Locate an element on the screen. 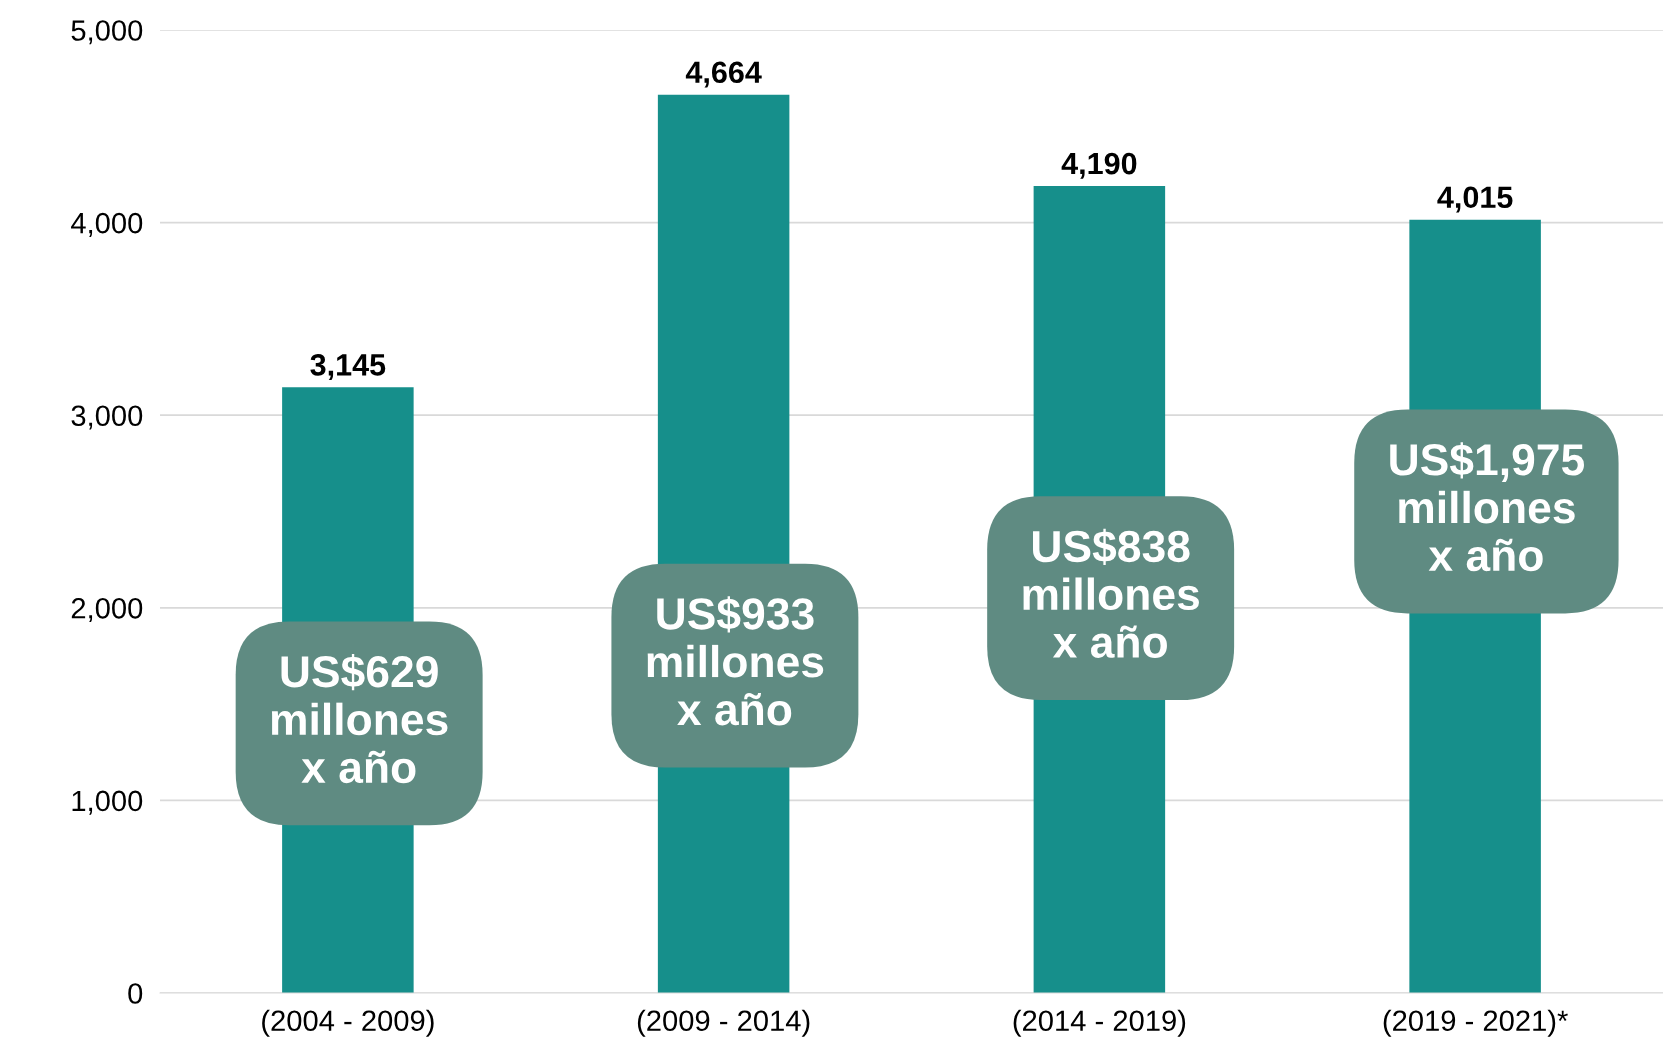  annotation: US$1,975 millones x año is located at coordinates (1487, 507).